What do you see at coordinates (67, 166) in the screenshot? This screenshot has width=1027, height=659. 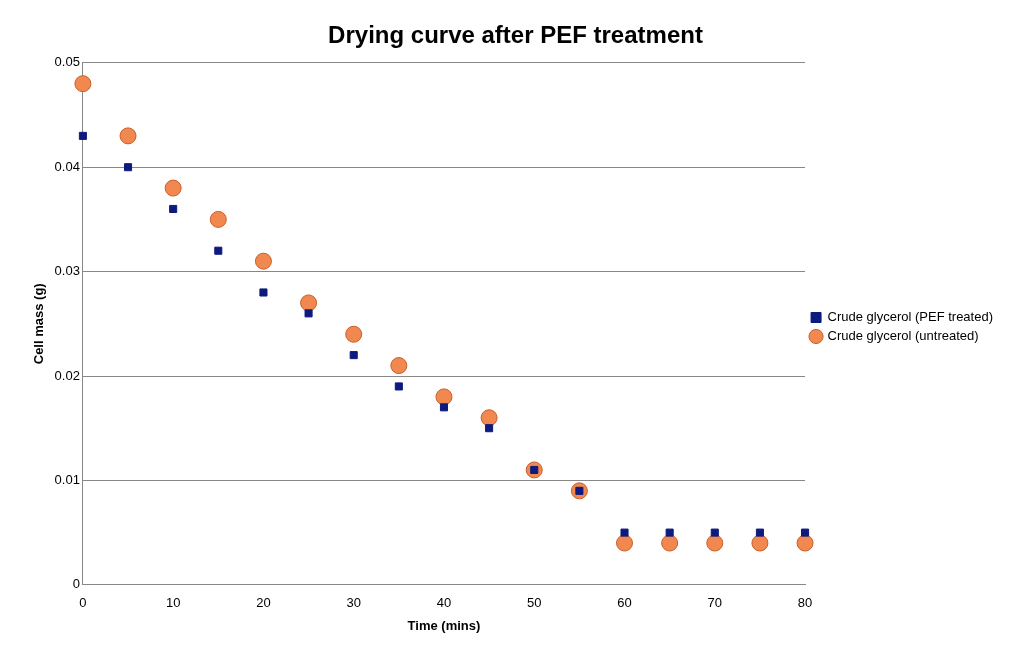 I see `y-tick-label: 0.04` at bounding box center [67, 166].